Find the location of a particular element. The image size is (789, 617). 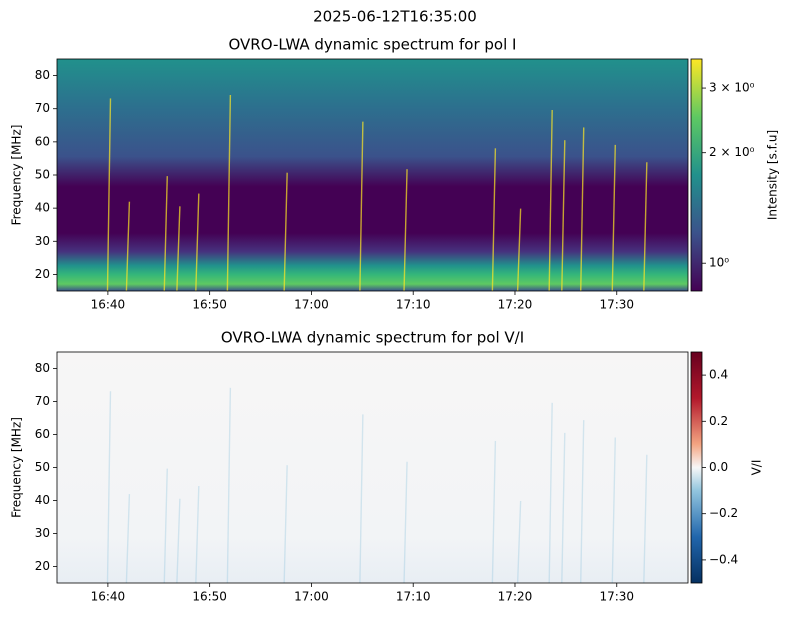

chart-title: OVRO-LWA dynamic spectrum for pol V/I is located at coordinates (372, 338).